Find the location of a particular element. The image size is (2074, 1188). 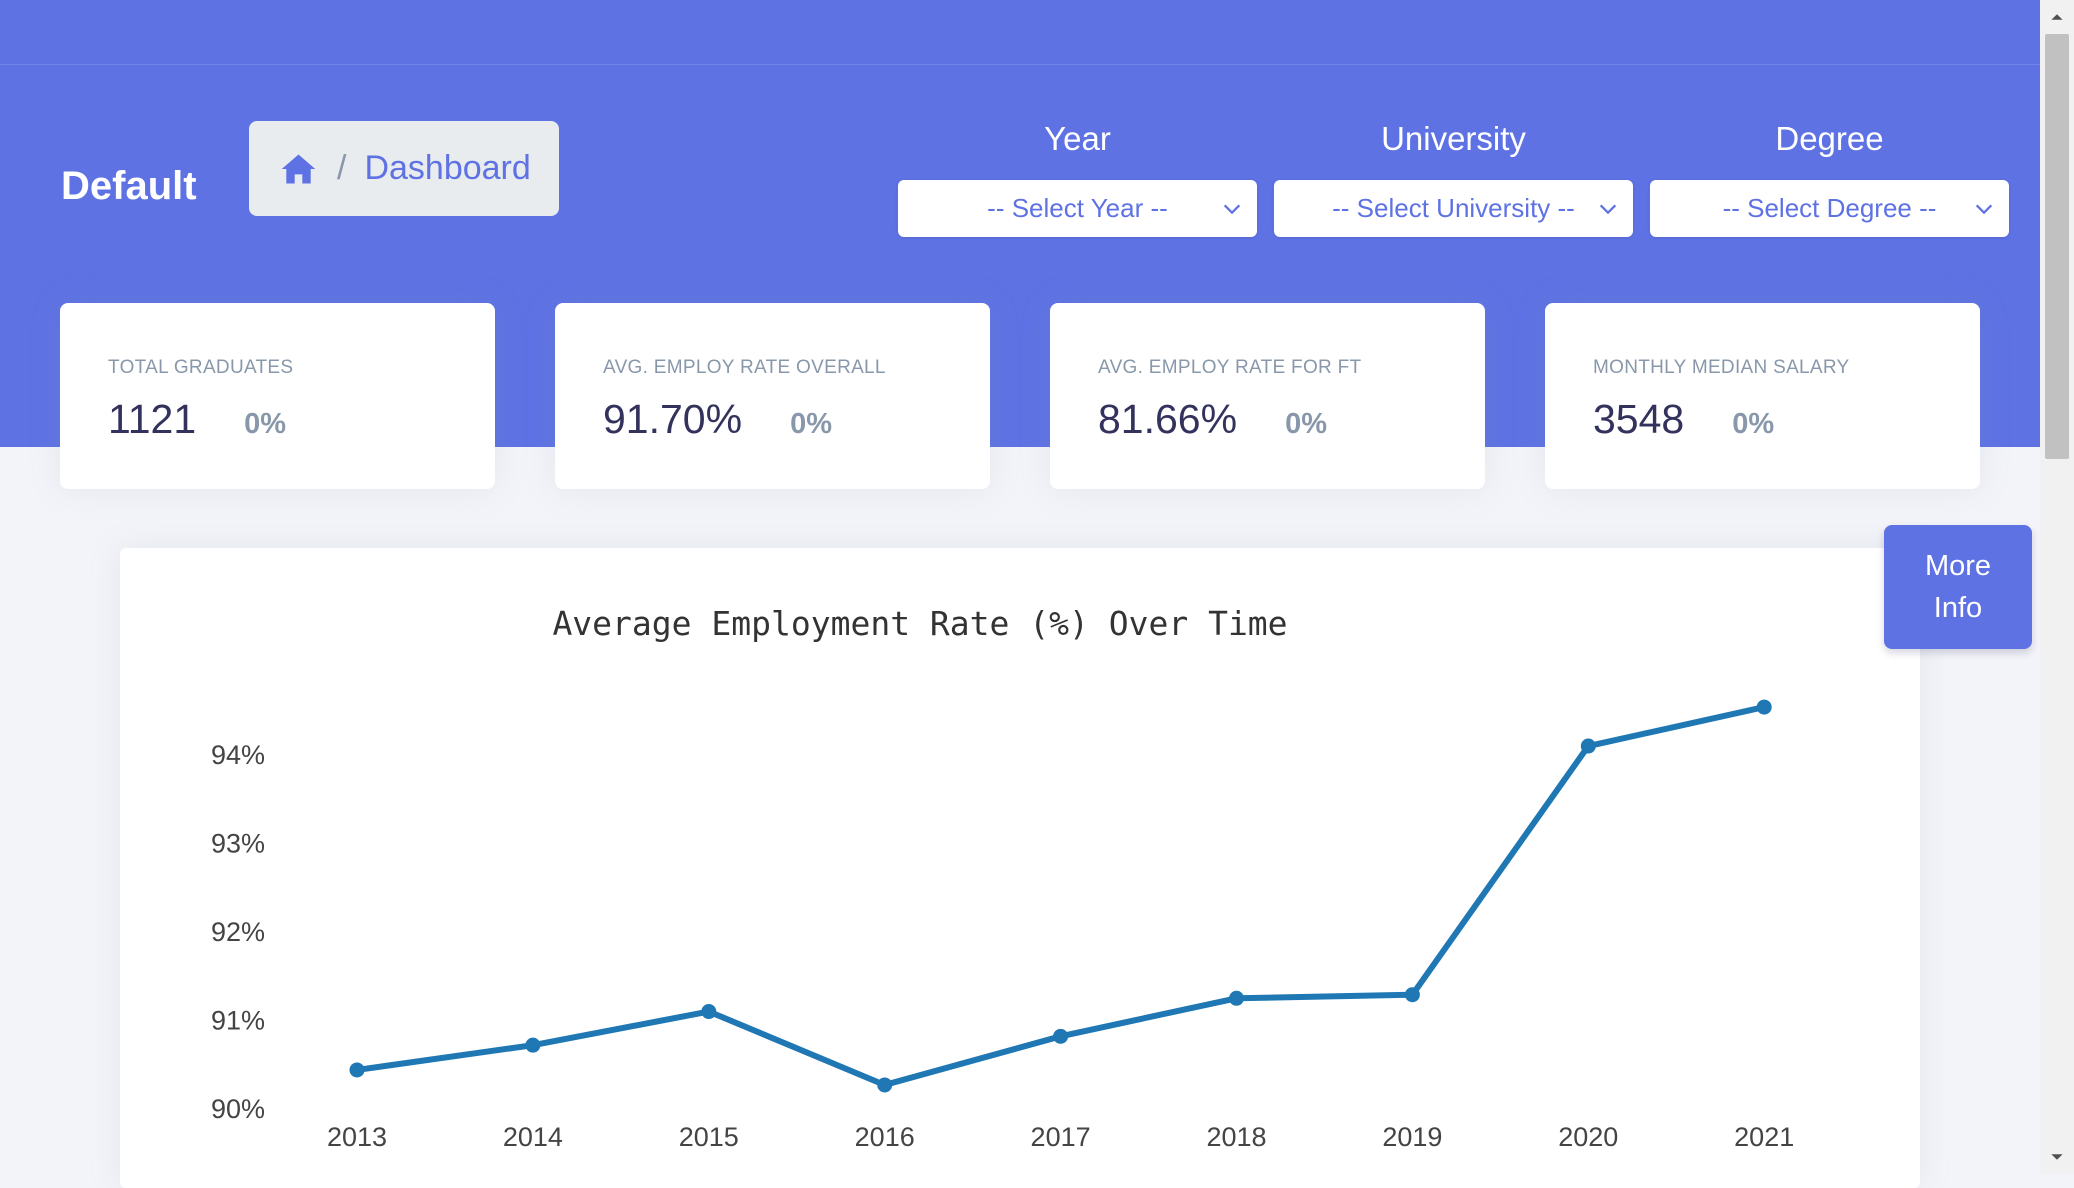

header-divider is located at coordinates (1020, 64).